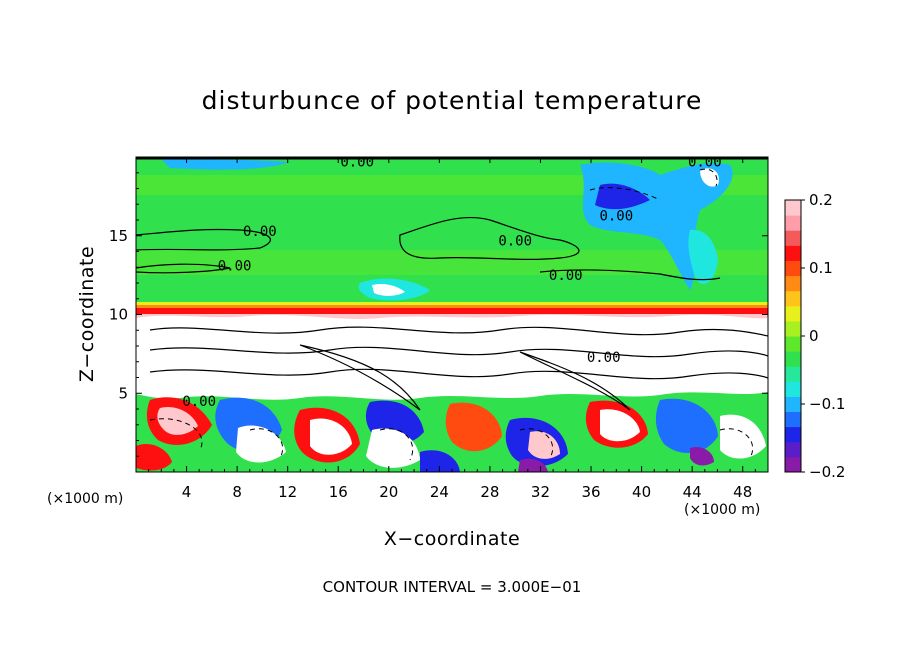 The height and width of the screenshot is (654, 904). What do you see at coordinates (821, 200) in the screenshot?
I see `colorbar-tick-label: 0.2` at bounding box center [821, 200].